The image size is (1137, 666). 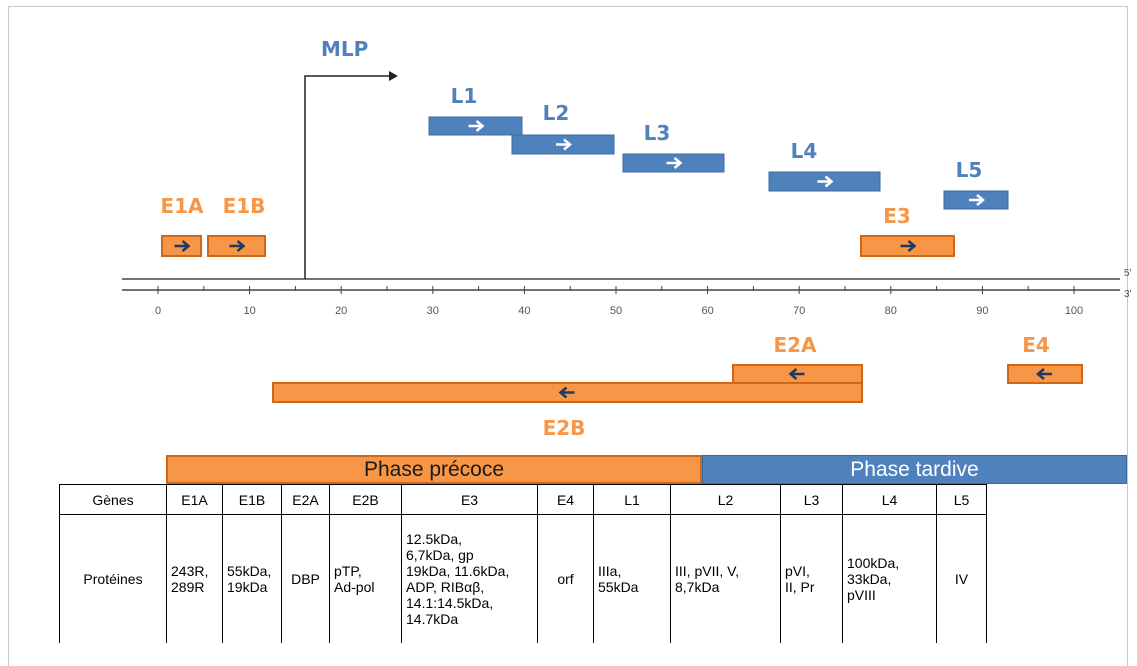 I want to click on protein-cell-l4: 100kDa, 33kDa, pVIII, so click(x=889, y=578).